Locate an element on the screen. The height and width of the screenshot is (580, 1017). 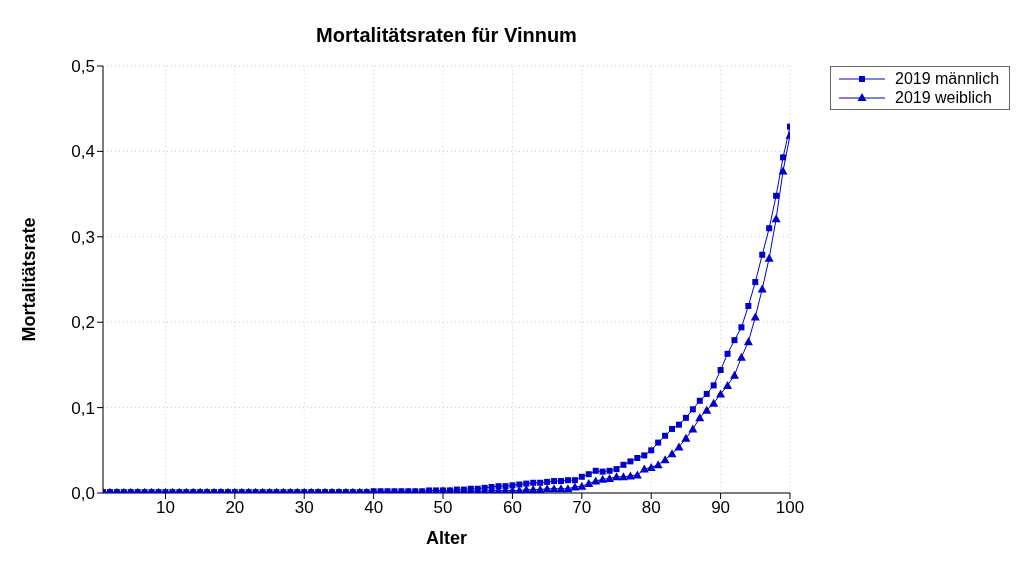
x-tick-label: 90 is located at coordinates (721, 508).